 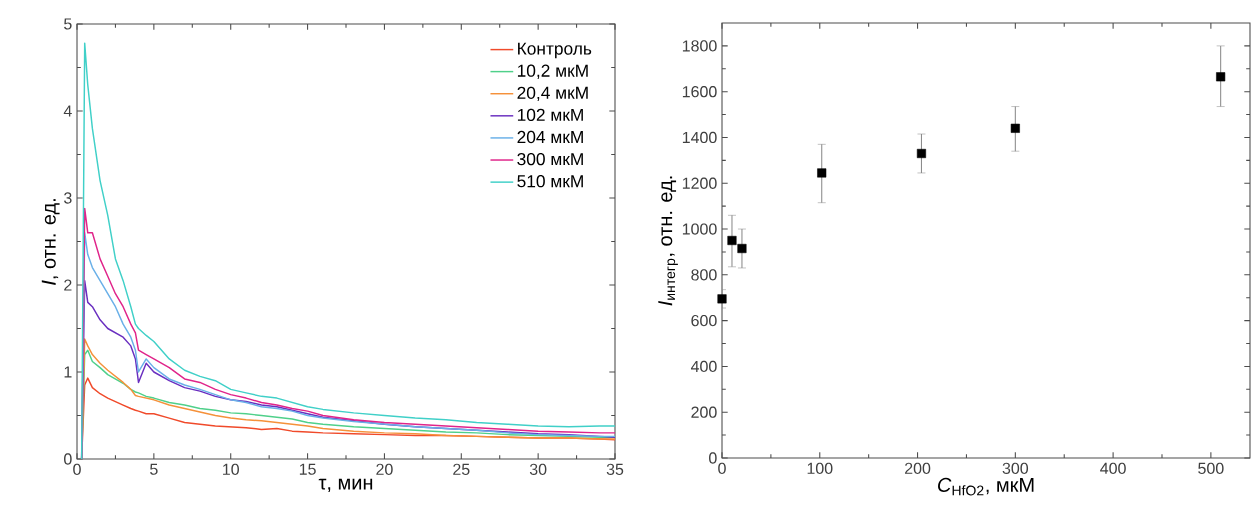 I want to click on y-tick-label: 1400, so click(x=699, y=137).